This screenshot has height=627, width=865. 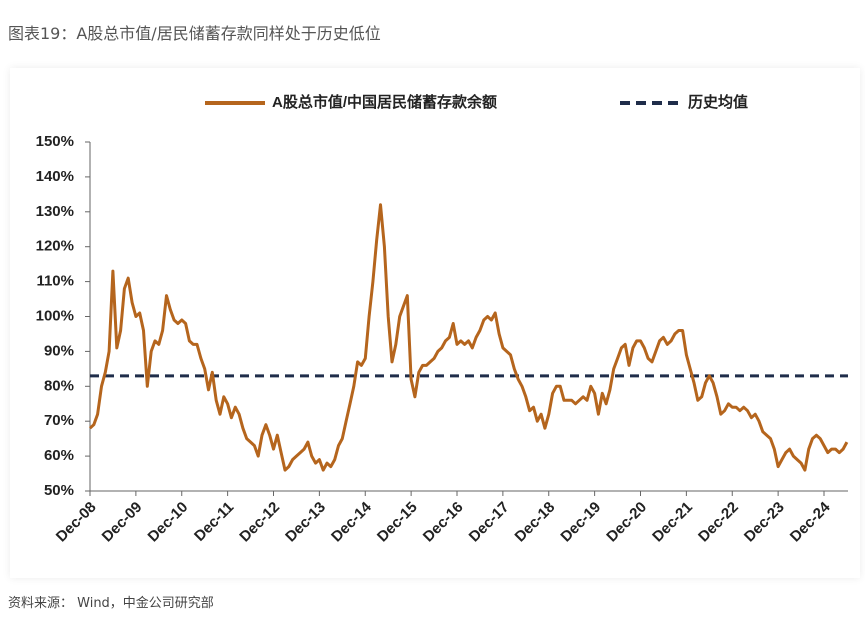 What do you see at coordinates (59, 420) in the screenshot?
I see `y-tick-label: 70%` at bounding box center [59, 420].